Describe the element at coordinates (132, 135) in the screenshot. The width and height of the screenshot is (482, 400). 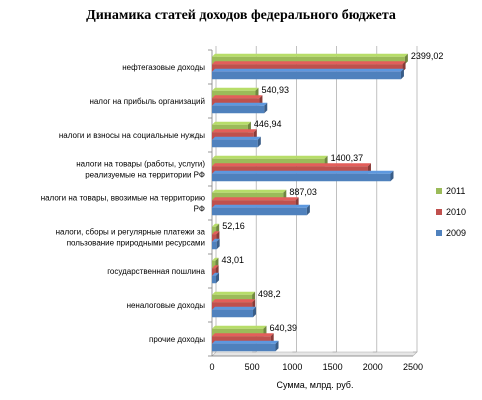
I see `category-label: налоги и взносы на социальные нужды` at that location.